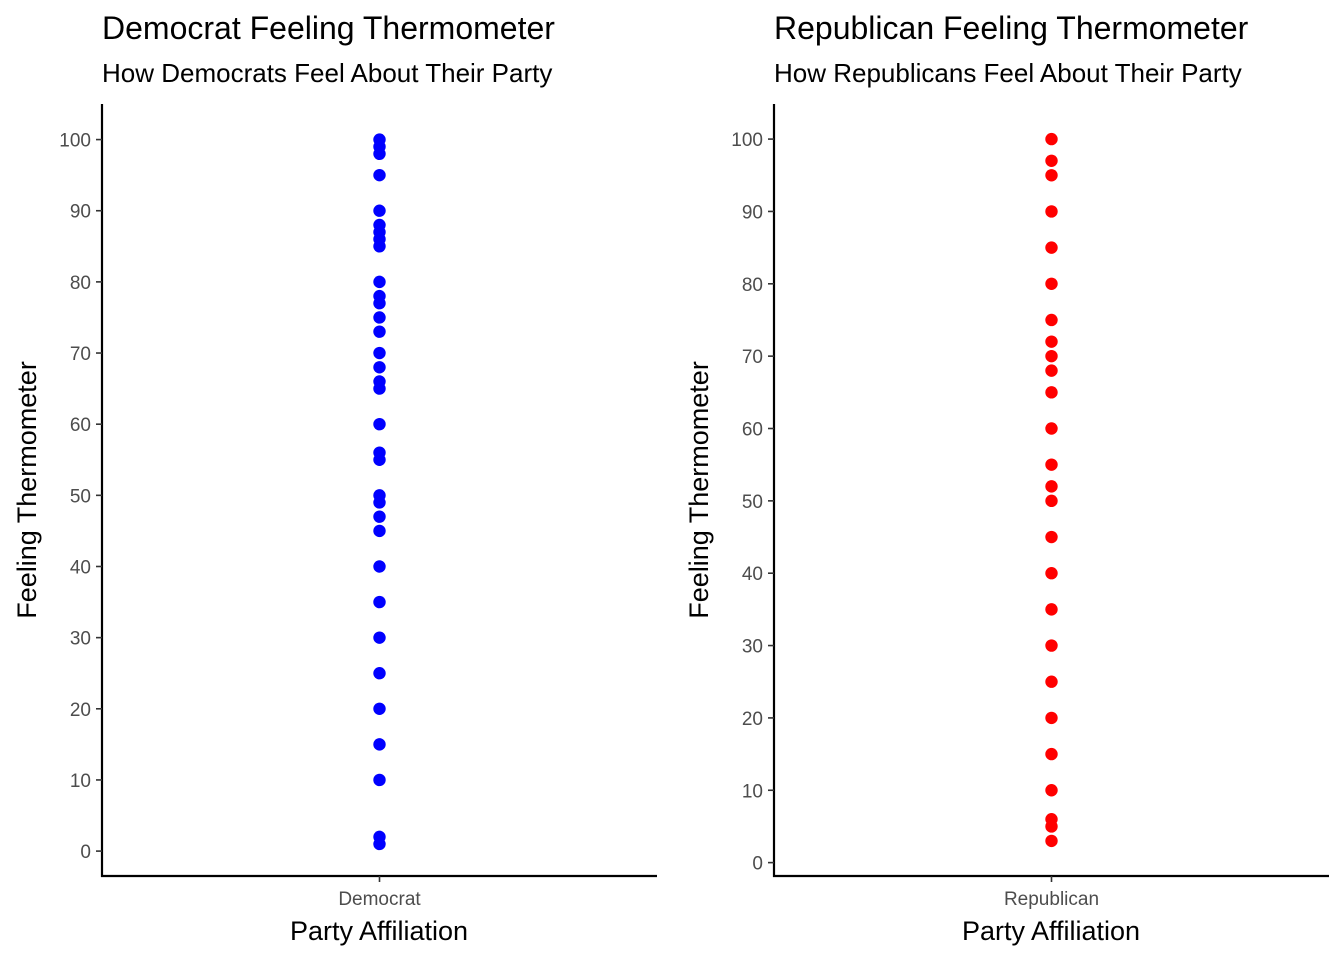 The width and height of the screenshot is (1344, 960). I want to click on republican-y-tick-label: 40, so click(752, 574).